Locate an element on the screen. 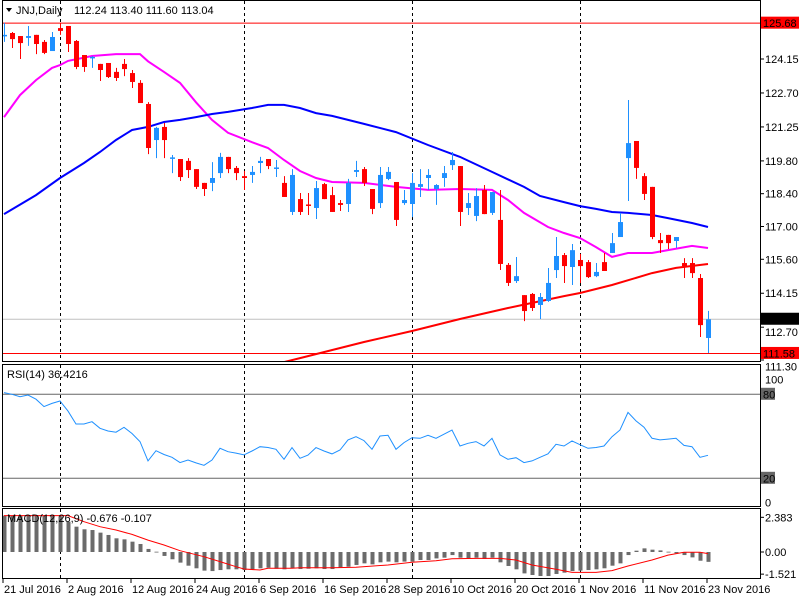 Image resolution: width=800 pixels, height=600 pixels. date-tick-label: 28 Sep 2016 is located at coordinates (419, 590).